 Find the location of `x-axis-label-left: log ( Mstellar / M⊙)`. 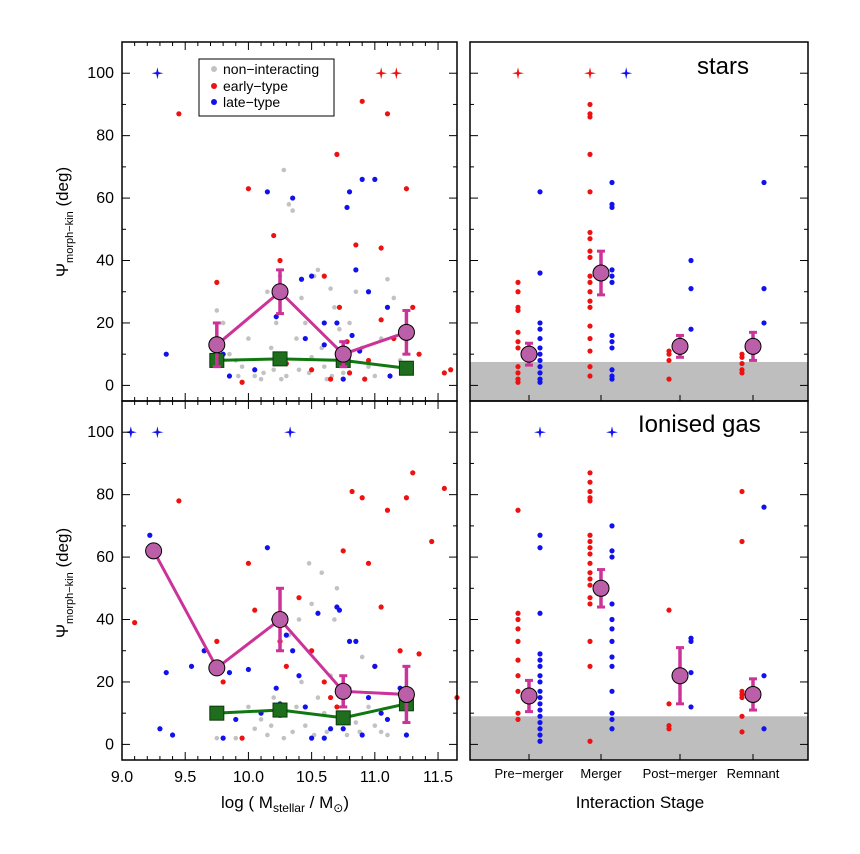

x-axis-label-left: log ( Mstellar / M⊙) is located at coordinates (285, 804).